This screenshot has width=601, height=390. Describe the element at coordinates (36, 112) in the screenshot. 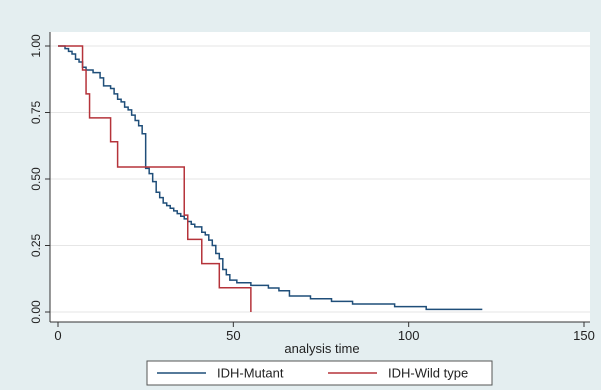

I see `y-tick-label-3: 0.75` at that location.